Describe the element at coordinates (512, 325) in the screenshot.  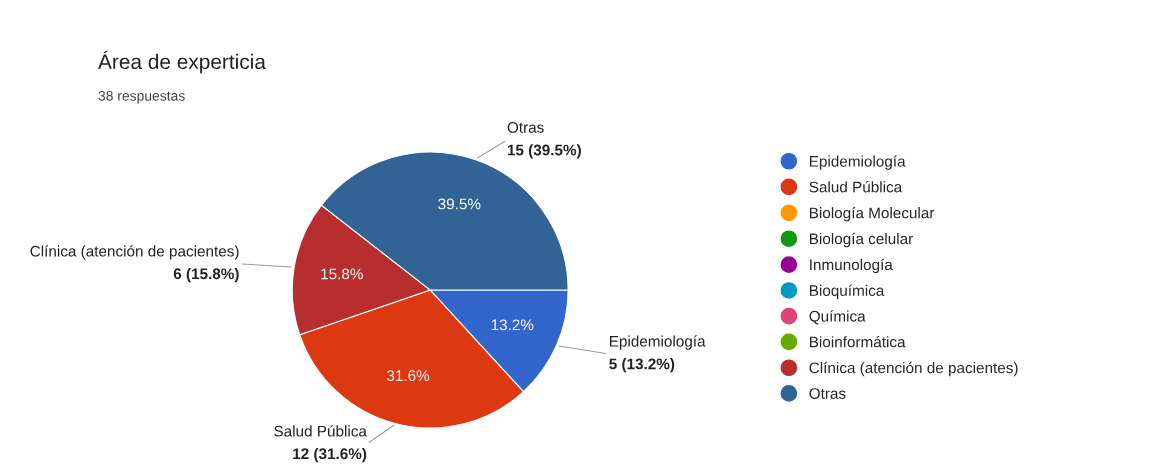
I see `data-label: 13.2%` at that location.